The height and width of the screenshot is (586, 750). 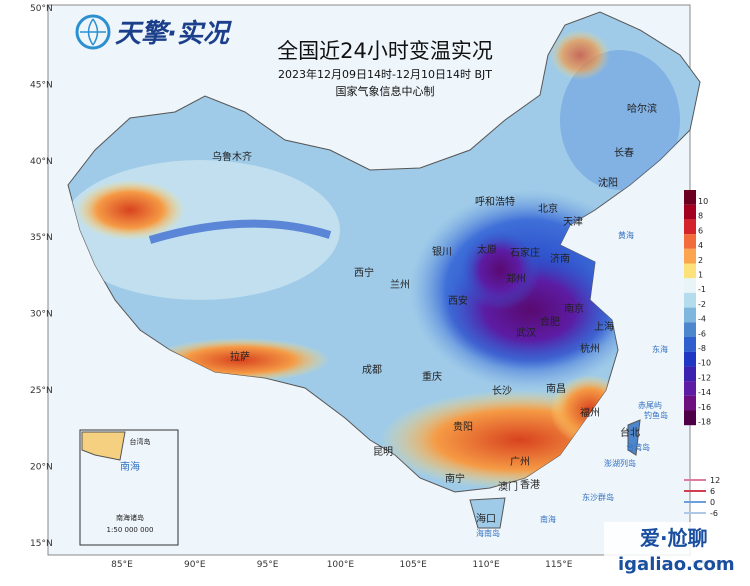 I want to click on legend-label: 6, so click(x=700, y=230).